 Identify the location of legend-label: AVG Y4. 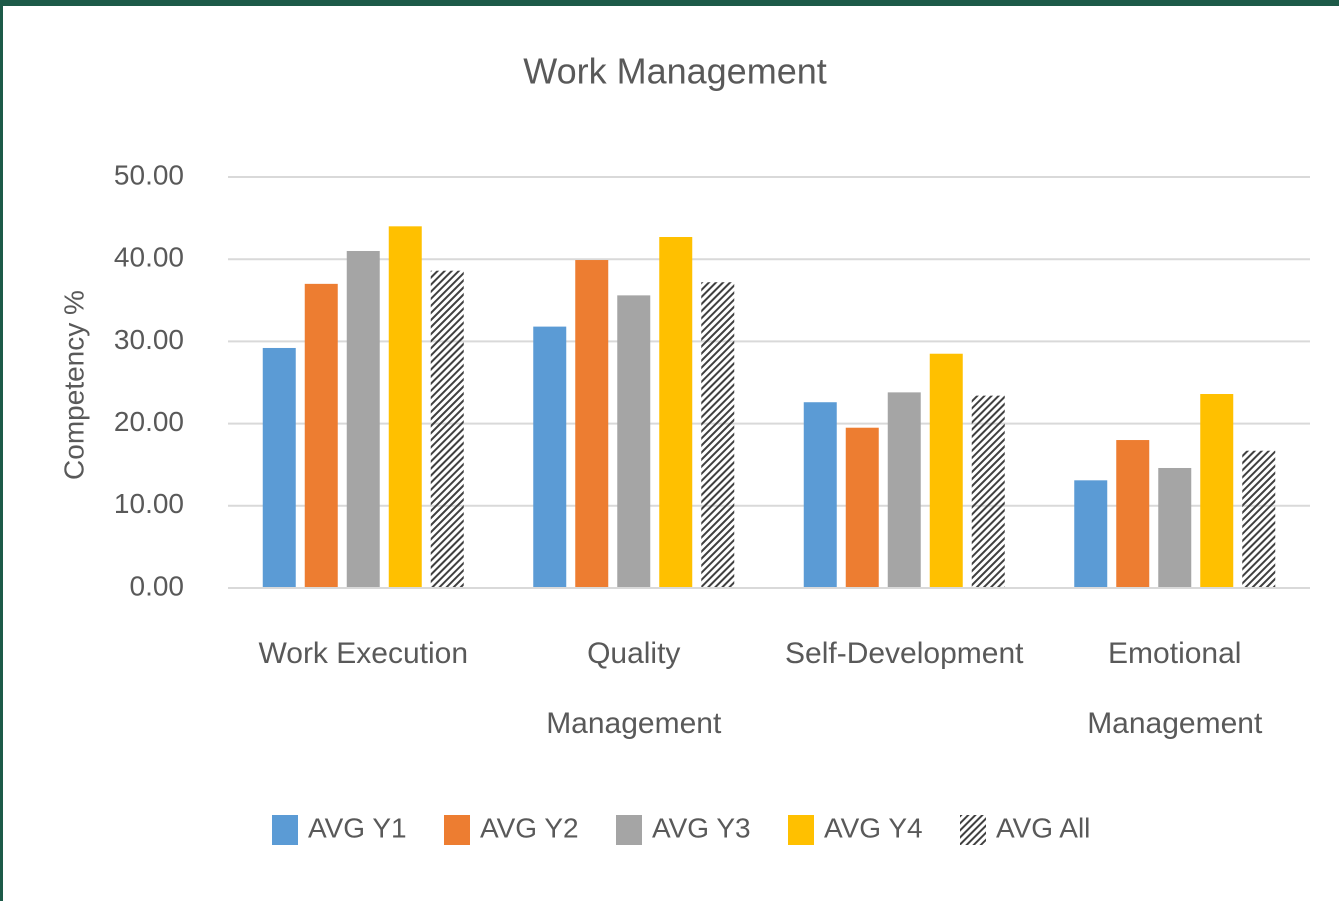
(873, 827).